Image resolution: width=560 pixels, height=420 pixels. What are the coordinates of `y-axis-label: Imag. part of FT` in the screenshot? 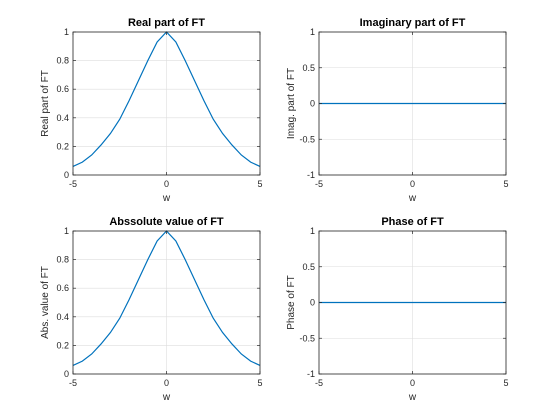 It's located at (291, 103).